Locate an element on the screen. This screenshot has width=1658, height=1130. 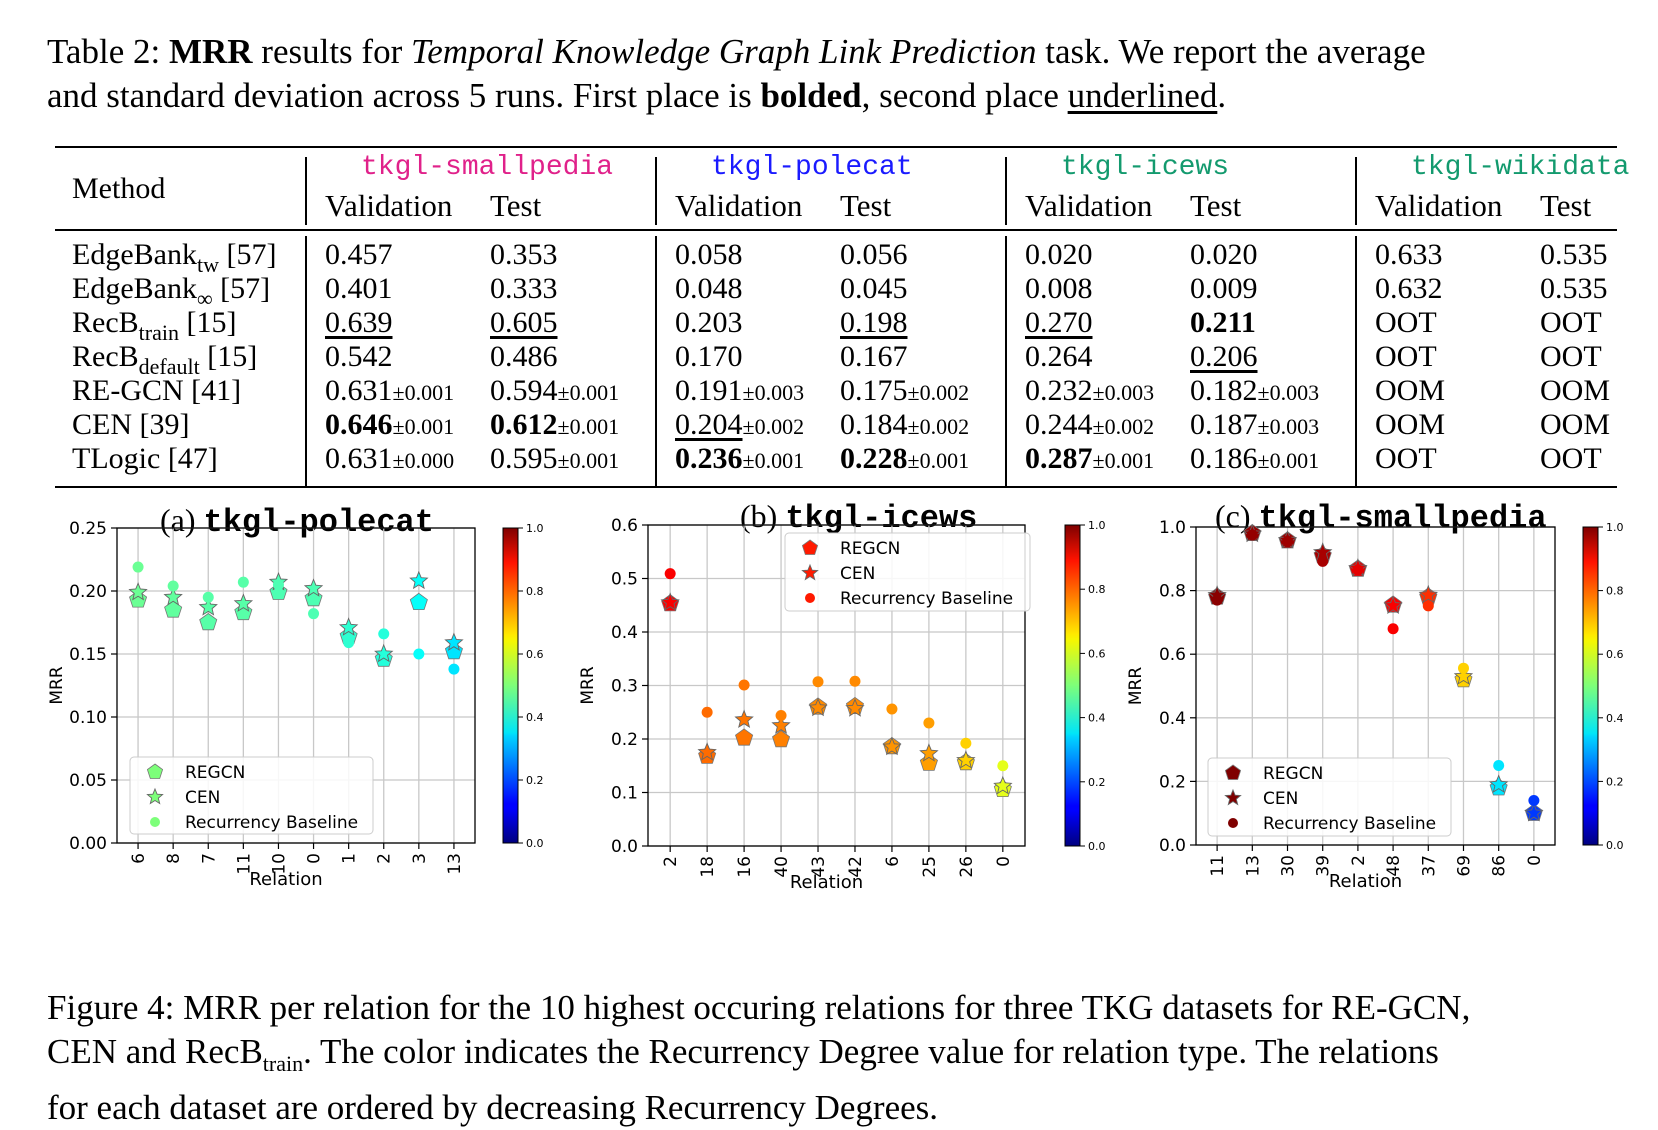
y-tick-label: 0.3 is located at coordinates (624, 687).